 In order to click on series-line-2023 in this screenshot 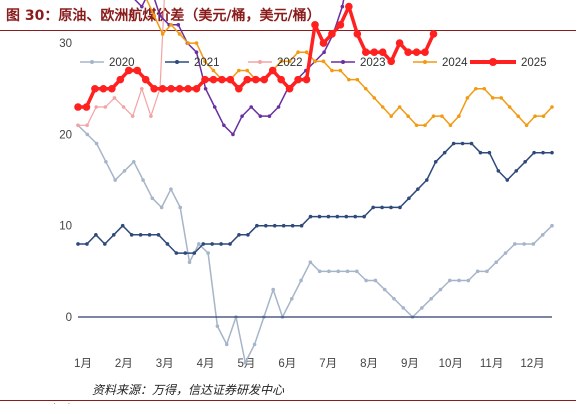, I will do `click(239, 68)`.